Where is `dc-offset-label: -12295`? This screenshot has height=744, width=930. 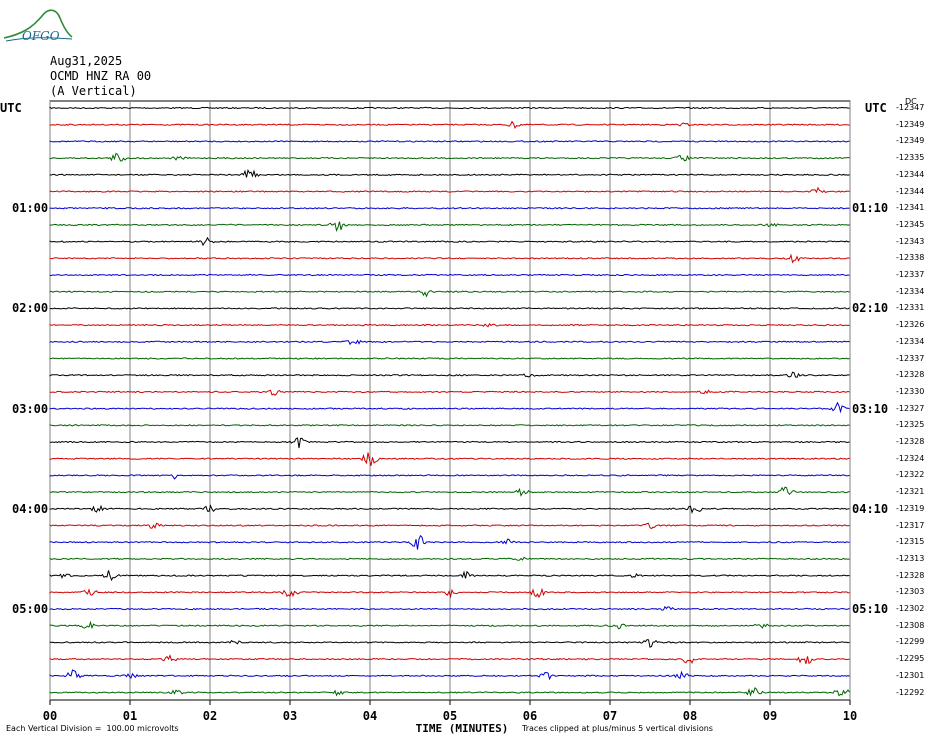
dc-offset-label: -12295 is located at coordinates (910, 659).